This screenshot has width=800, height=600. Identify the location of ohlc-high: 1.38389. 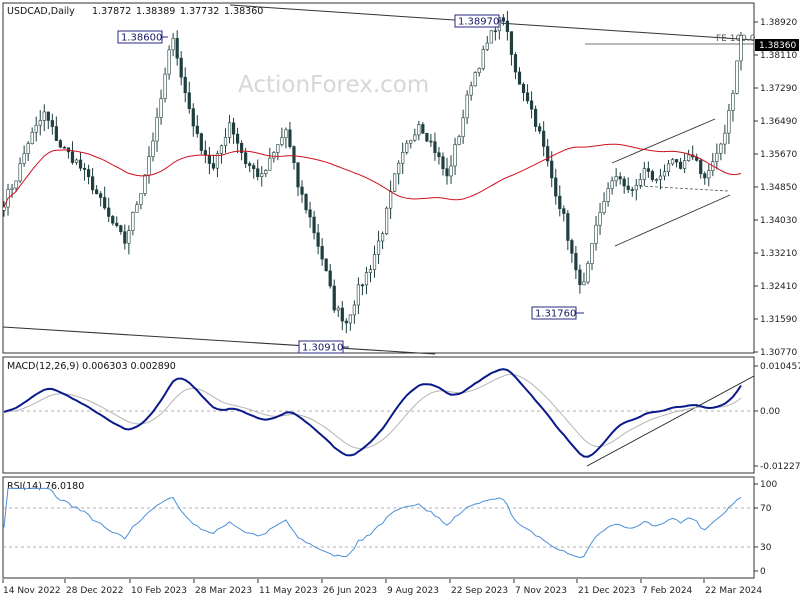
(155, 11).